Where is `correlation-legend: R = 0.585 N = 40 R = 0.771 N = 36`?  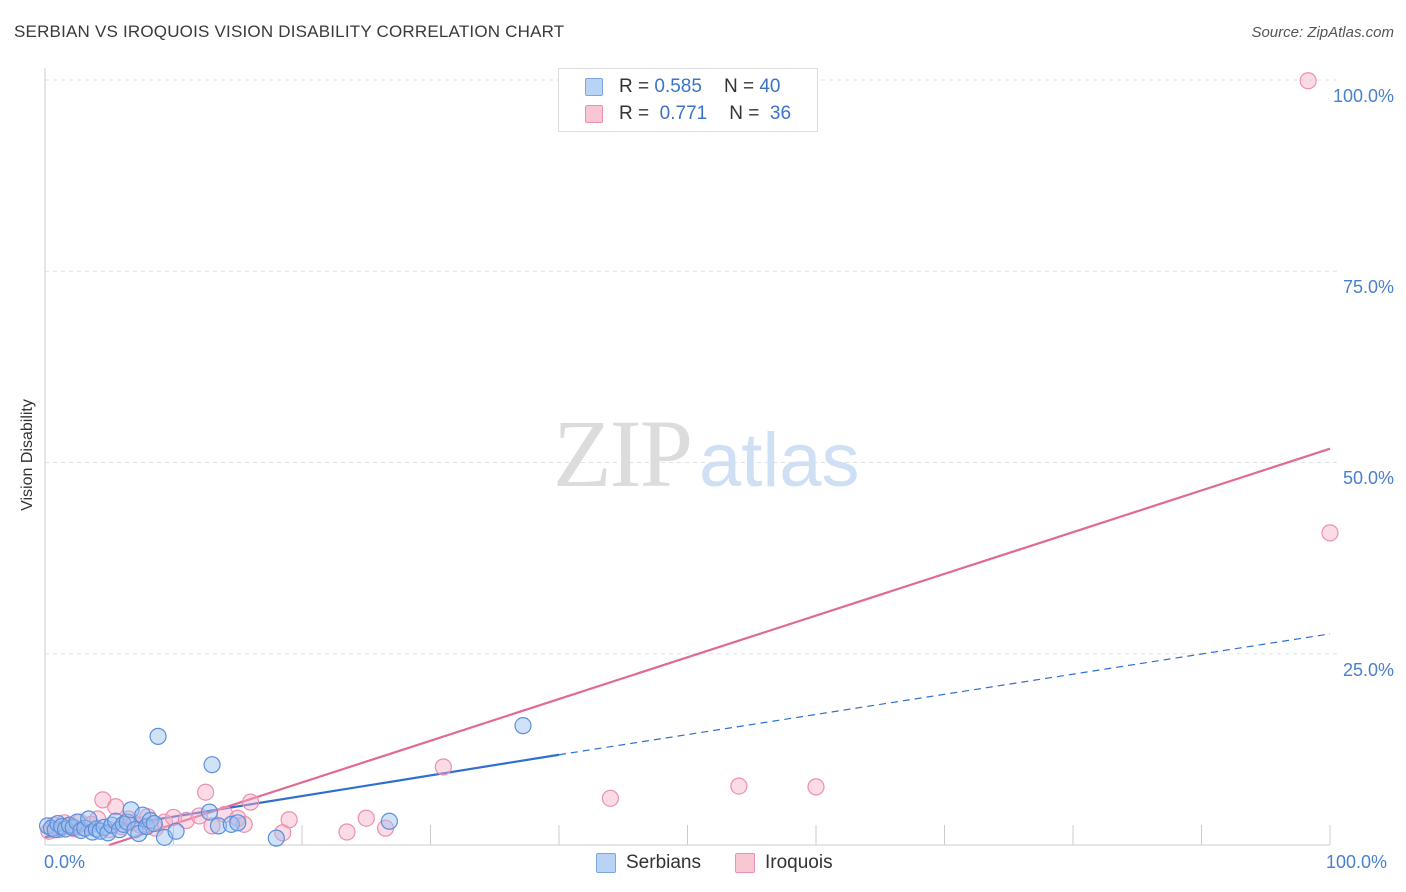
correlation-legend: R = 0.585 N = 40 R = 0.771 N = 36 is located at coordinates (688, 100).